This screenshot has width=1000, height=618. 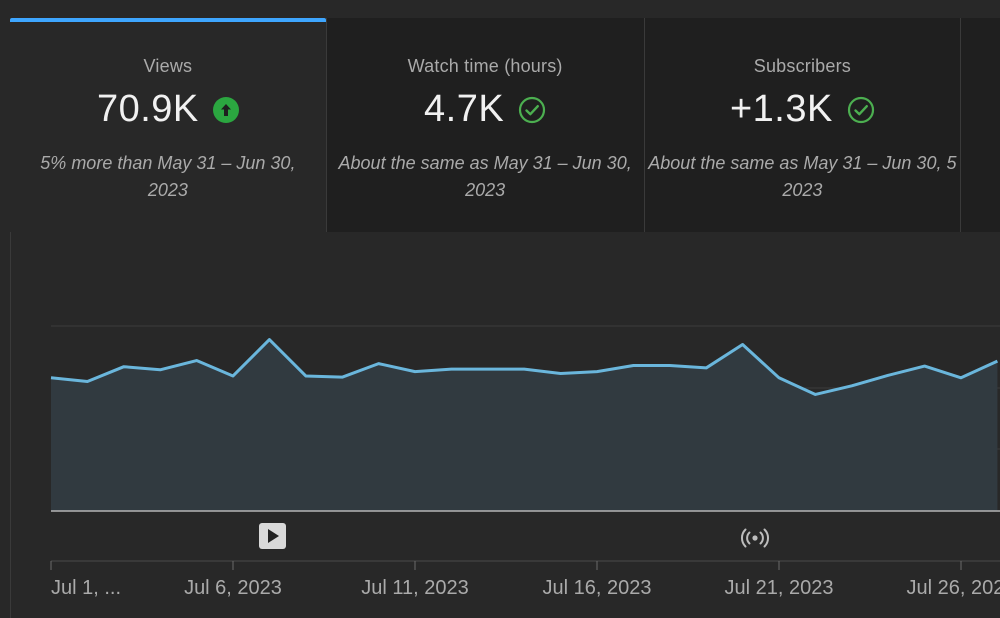 I want to click on x-tick-label: Jul 21, 2023, so click(x=779, y=588).